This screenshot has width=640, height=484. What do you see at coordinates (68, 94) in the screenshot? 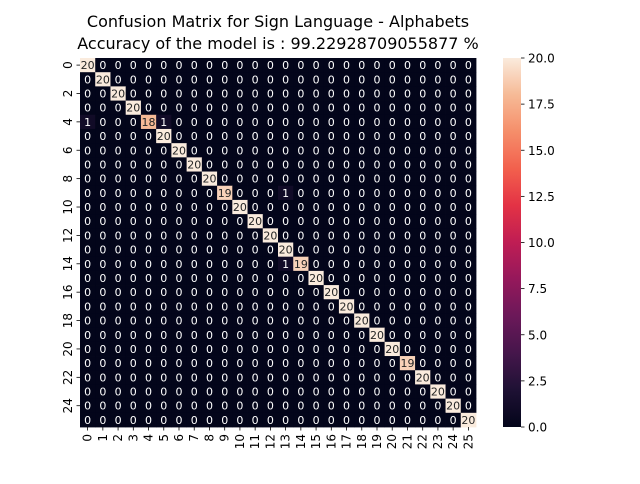
I see `y-tick-label: 2` at bounding box center [68, 94].